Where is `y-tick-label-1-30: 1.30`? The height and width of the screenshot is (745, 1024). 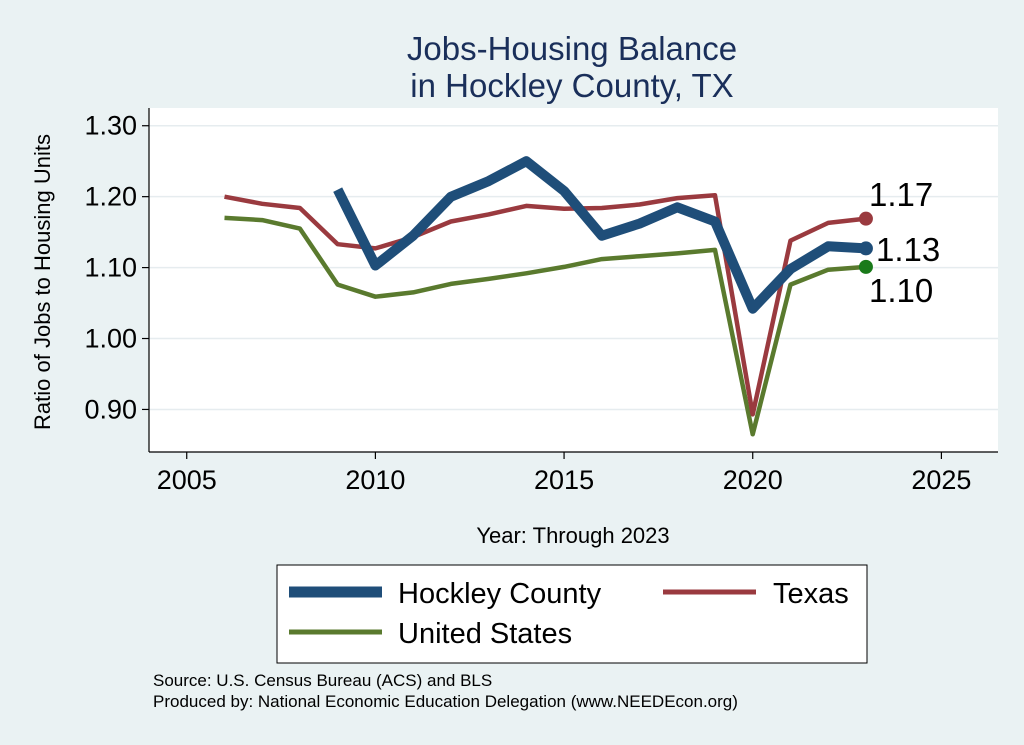 y-tick-label-1-30: 1.30 is located at coordinates (110, 126).